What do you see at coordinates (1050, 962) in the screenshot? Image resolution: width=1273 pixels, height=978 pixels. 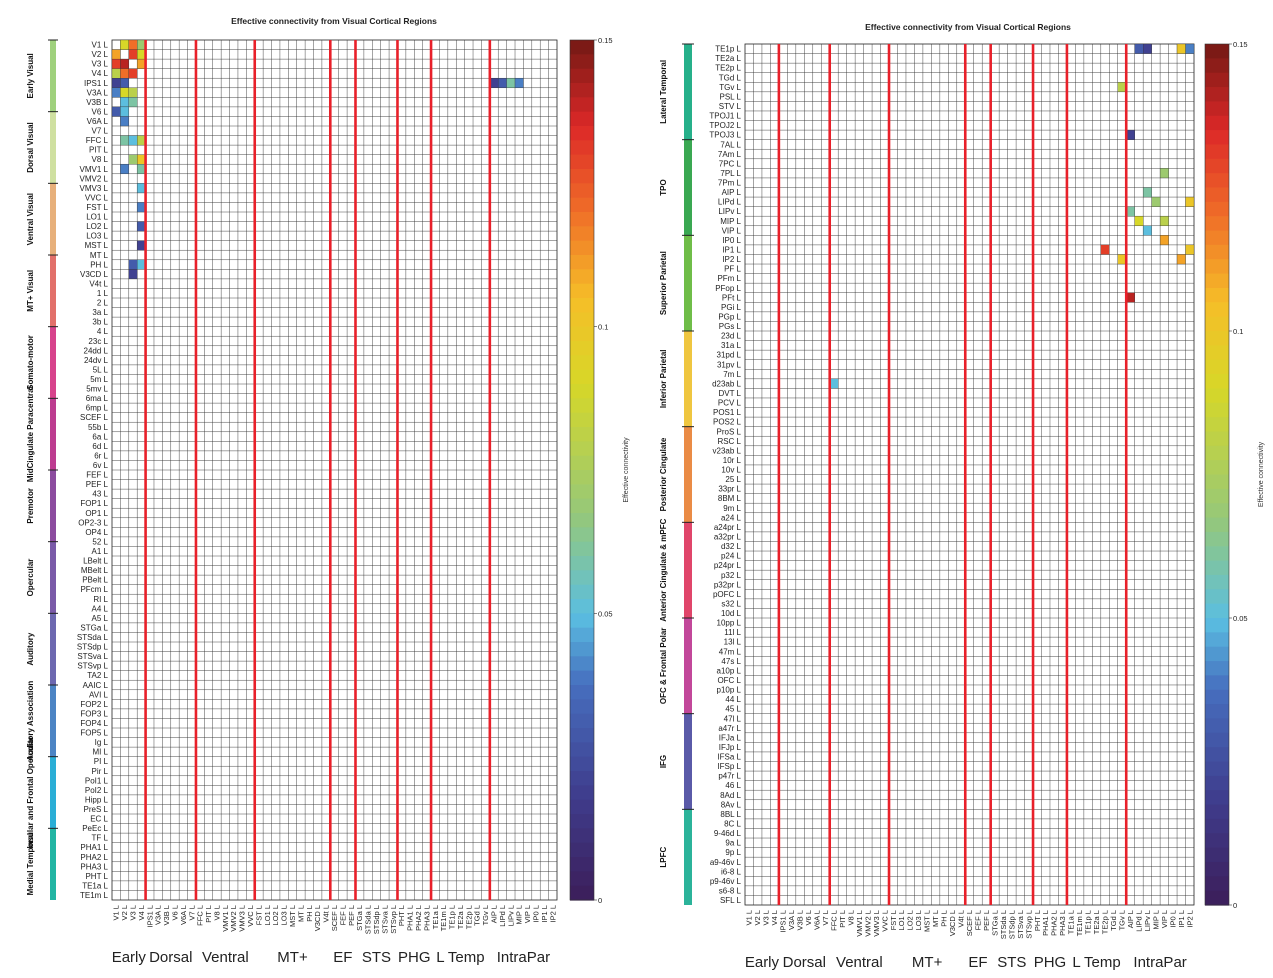 I see `column-group-label: PHG` at bounding box center [1050, 962].